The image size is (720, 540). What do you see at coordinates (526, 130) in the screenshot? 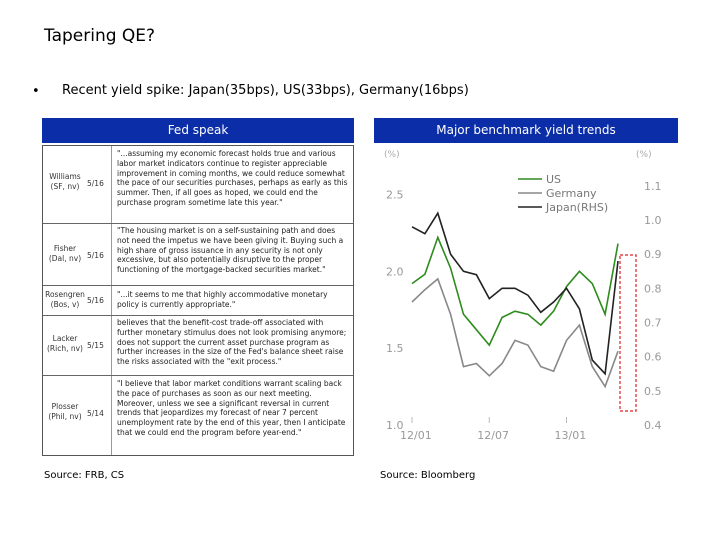
I see `yield-chart-header: Major benchmark yield trends` at bounding box center [526, 130].